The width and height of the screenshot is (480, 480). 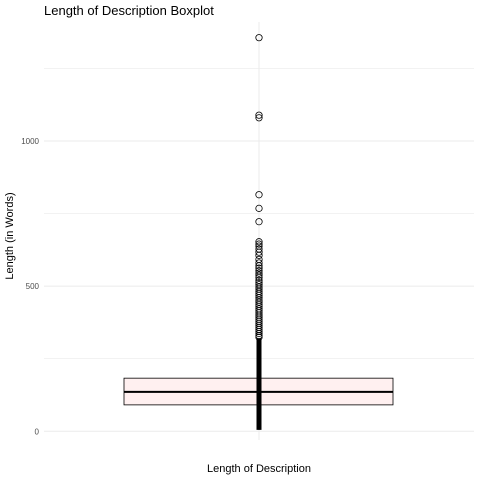 I want to click on ticks-layer: 0 500 1000, so click(x=30, y=286).